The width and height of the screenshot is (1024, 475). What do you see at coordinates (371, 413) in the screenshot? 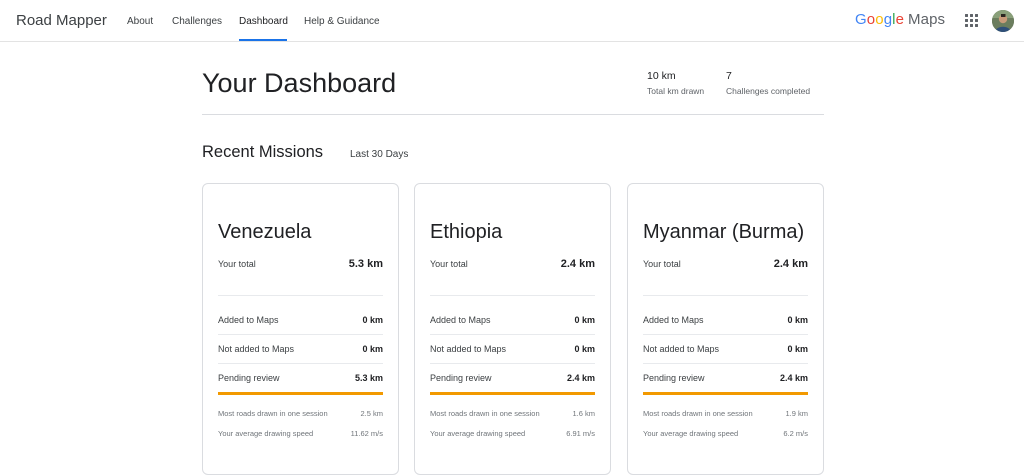
I see `most-roads-value: 2.5 km` at bounding box center [371, 413].